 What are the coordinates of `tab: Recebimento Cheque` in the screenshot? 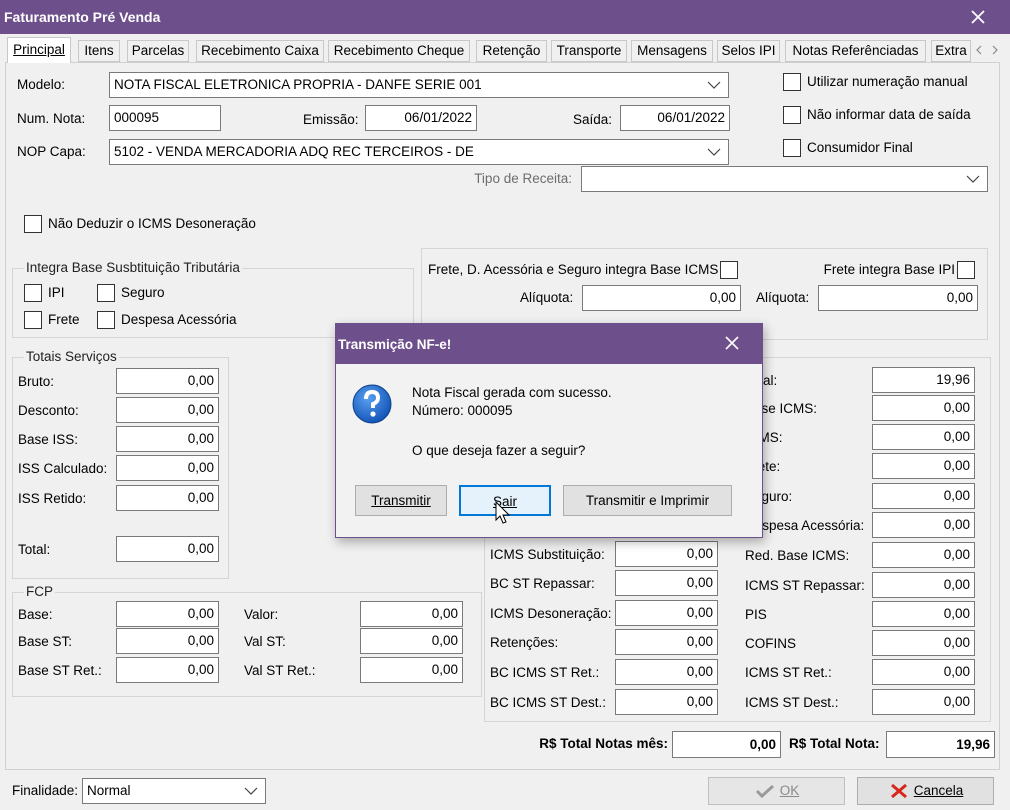 It's located at (399, 51).